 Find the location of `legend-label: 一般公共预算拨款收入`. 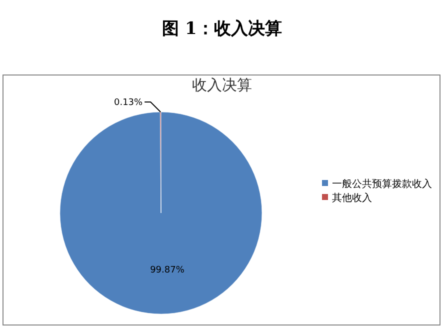

legend-label: 一般公共预算拨款收入 is located at coordinates (382, 184).